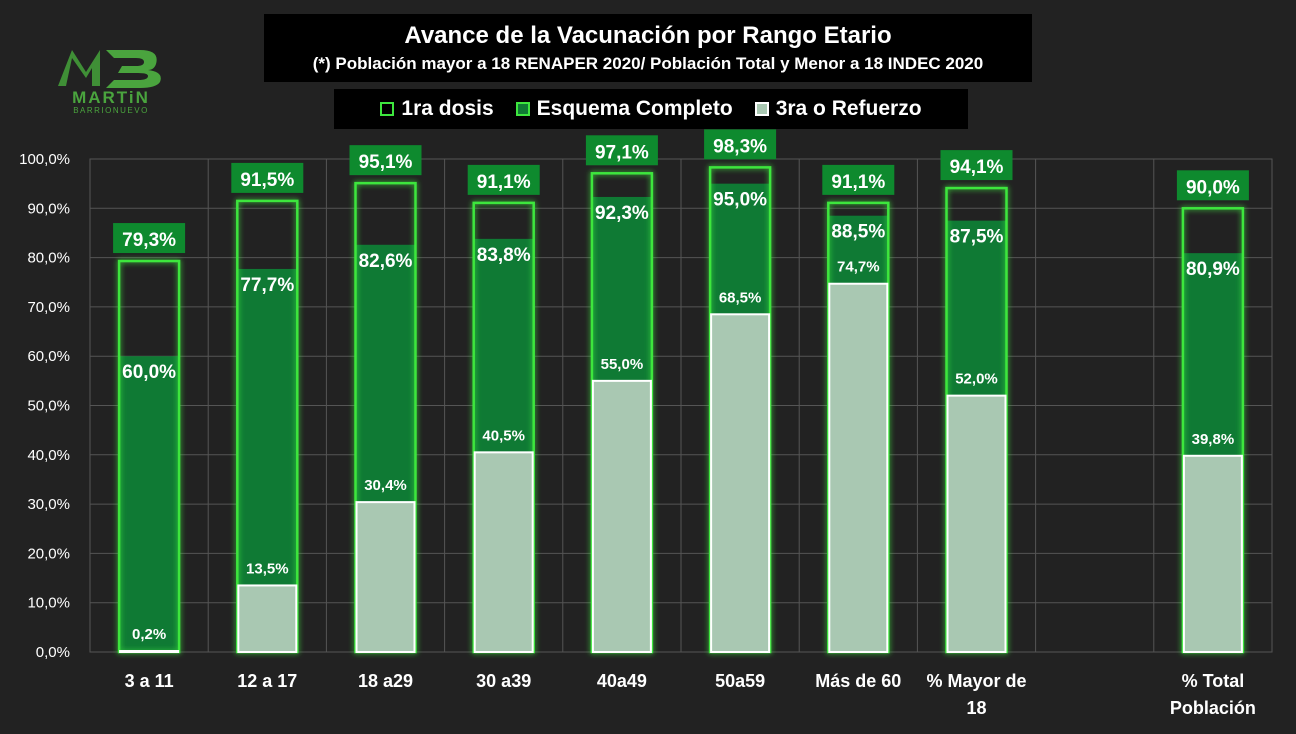  Describe the element at coordinates (634, 108) in the screenshot. I see `legend-label-complete: Esquema Completo` at that location.